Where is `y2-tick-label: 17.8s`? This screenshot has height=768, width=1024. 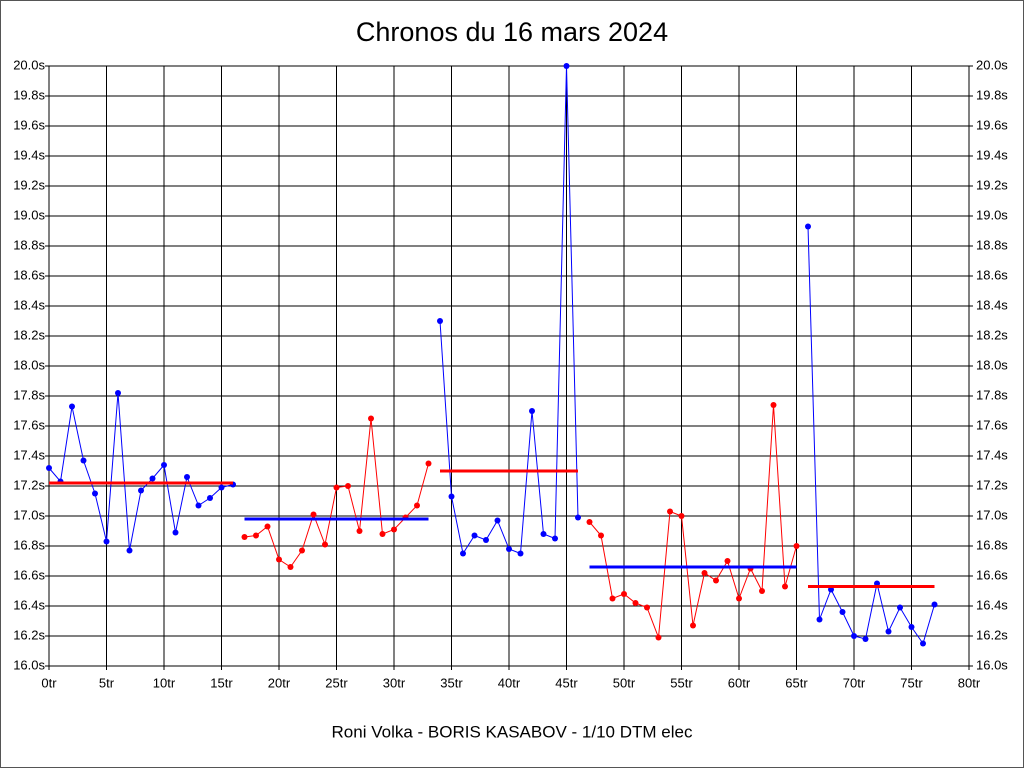 y2-tick-label: 17.8s is located at coordinates (992, 394).